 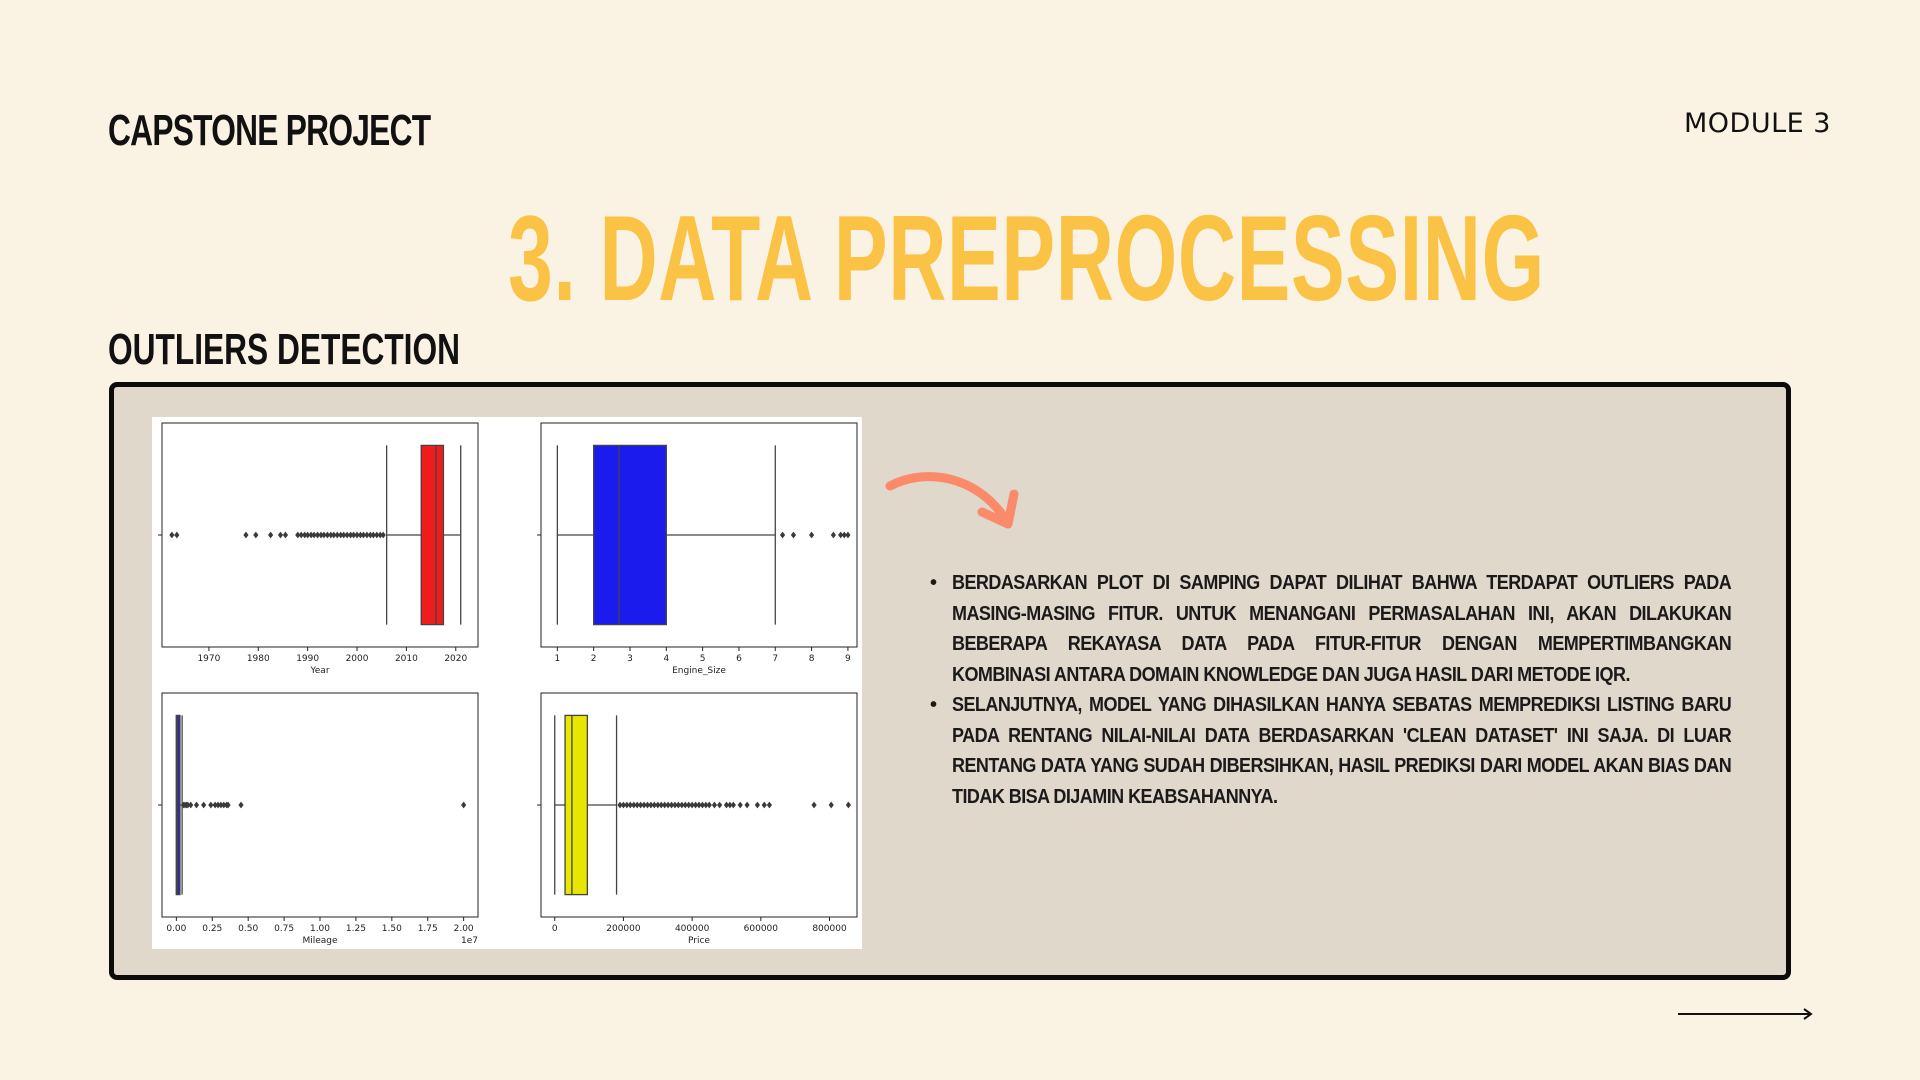 I want to click on x-tick-label: 1, so click(x=557, y=659).